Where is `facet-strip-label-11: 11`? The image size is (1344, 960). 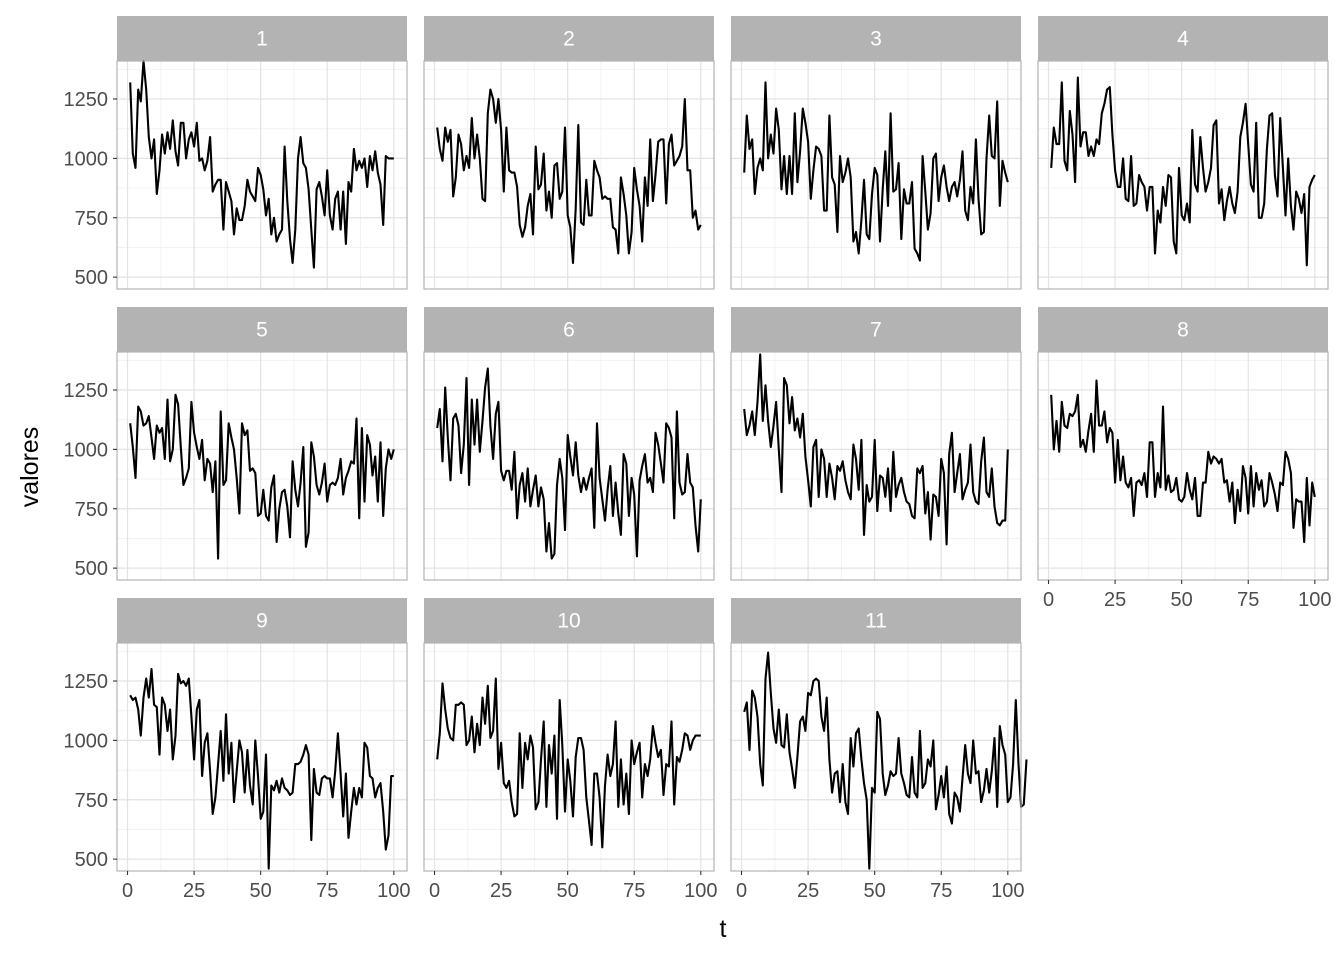 facet-strip-label-11: 11 is located at coordinates (876, 621).